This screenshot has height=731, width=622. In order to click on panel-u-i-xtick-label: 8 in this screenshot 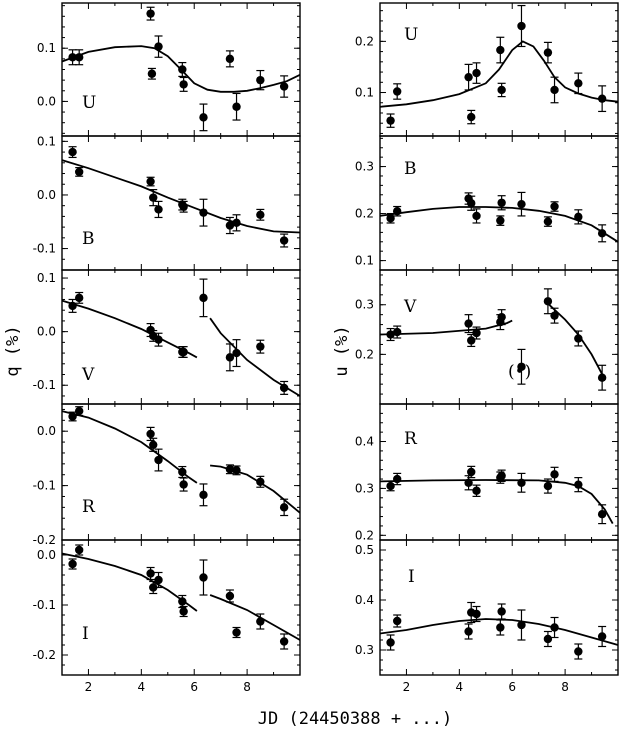, I will do `click(565, 687)`.